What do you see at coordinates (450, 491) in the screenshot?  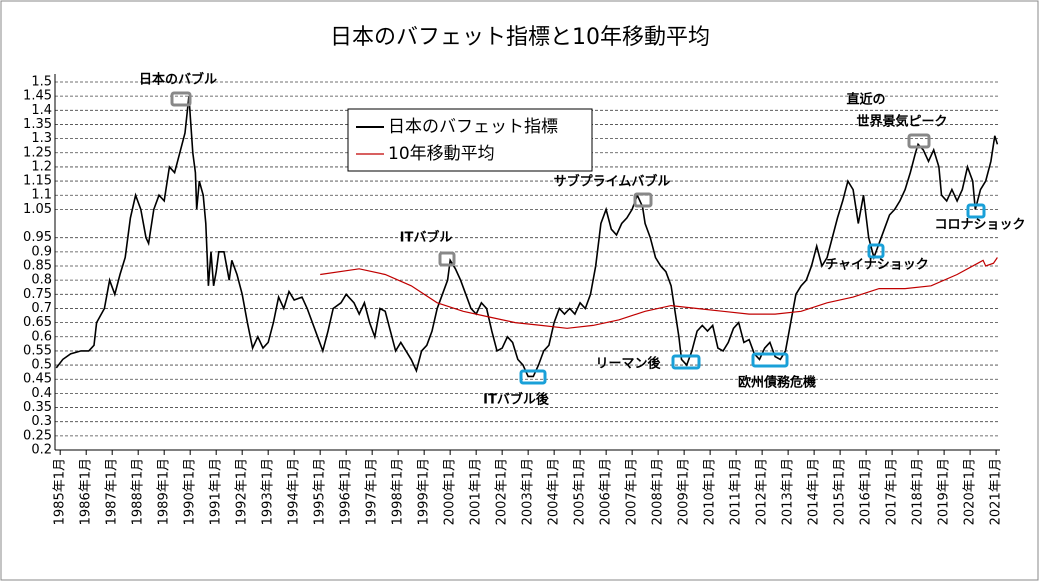 I see `x-tick-label: 2000年1月` at bounding box center [450, 491].